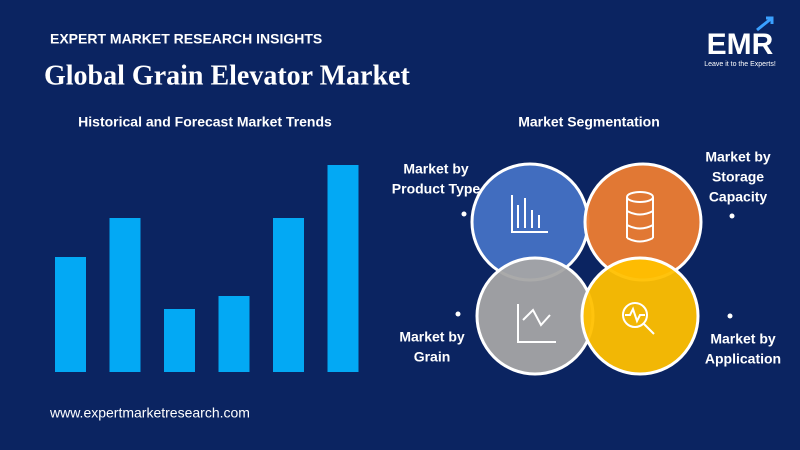 This screenshot has height=450, width=800. What do you see at coordinates (640, 217) in the screenshot?
I see `icon-database` at bounding box center [640, 217].